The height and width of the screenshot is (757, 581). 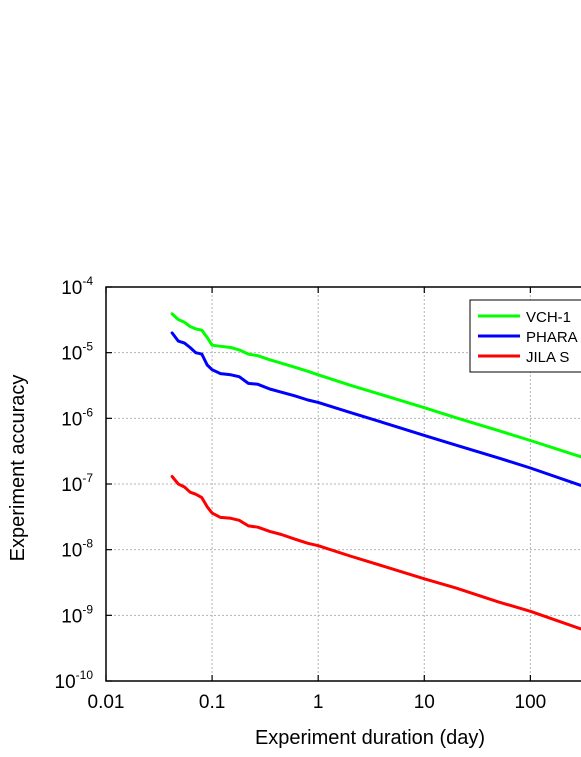 I want to click on y-tick-label: 10⁻⁶, so click(x=77, y=417).